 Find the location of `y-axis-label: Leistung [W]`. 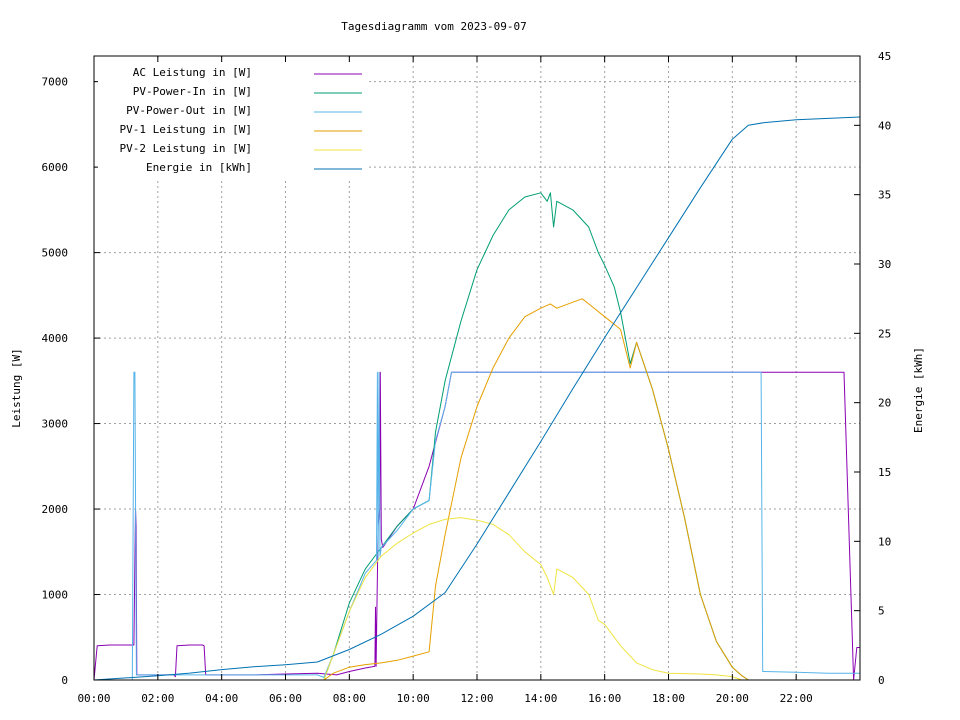

y-axis-label: Leistung [W] is located at coordinates (16, 387).